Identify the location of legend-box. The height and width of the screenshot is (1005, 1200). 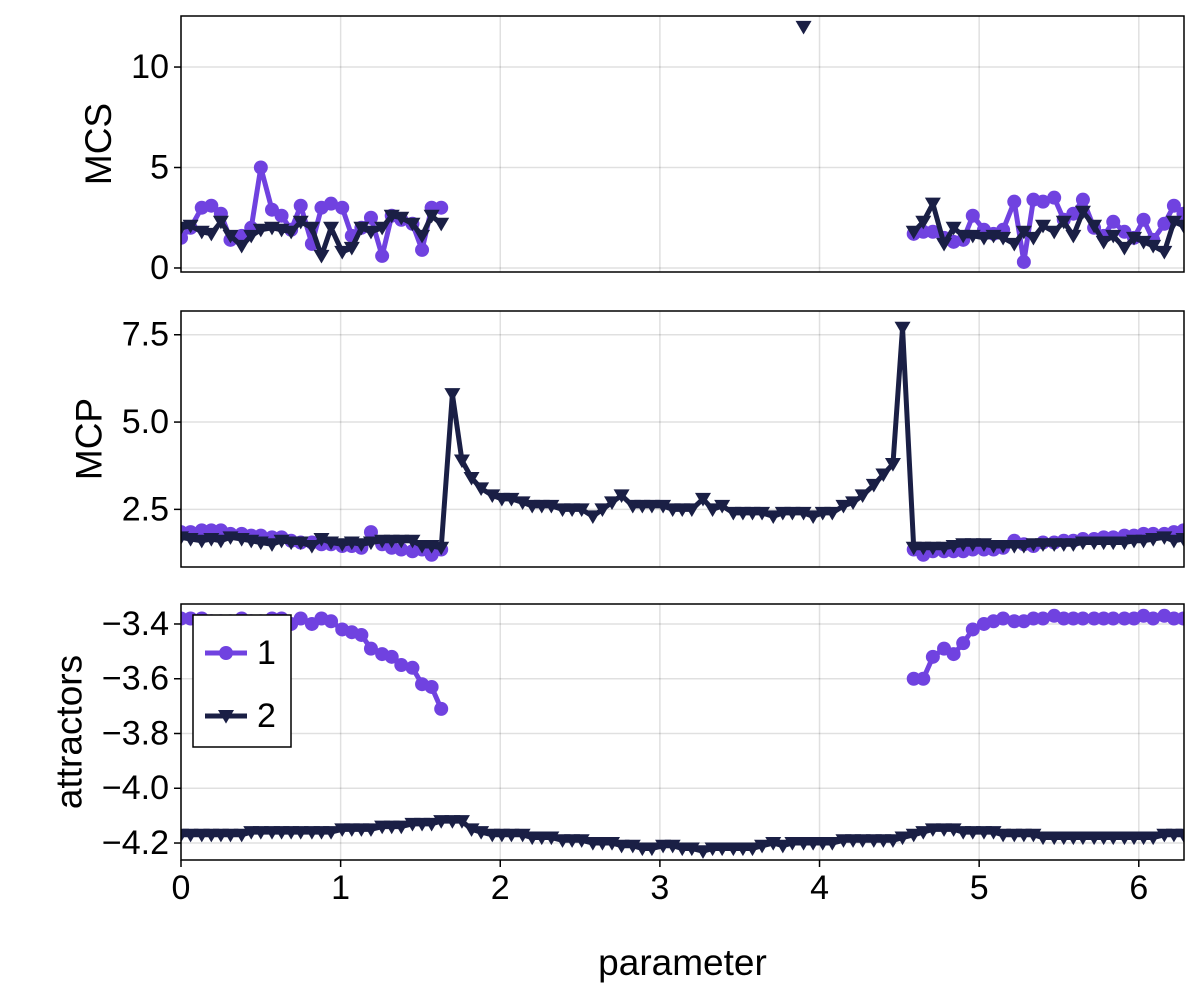
(242, 681).